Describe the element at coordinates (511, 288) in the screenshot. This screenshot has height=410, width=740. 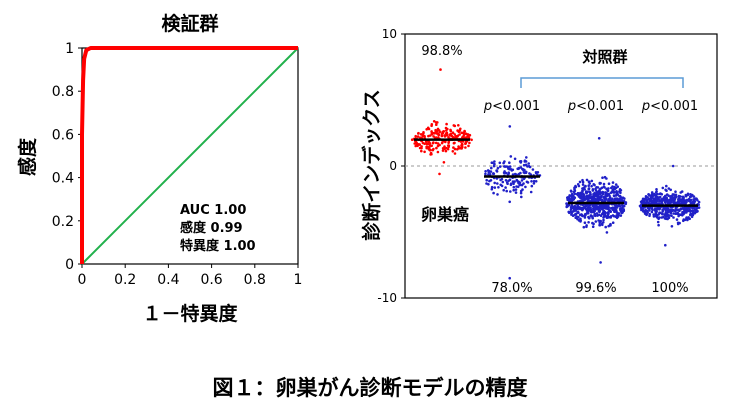
I see `index-group-bottom-label: 78.0%` at that location.